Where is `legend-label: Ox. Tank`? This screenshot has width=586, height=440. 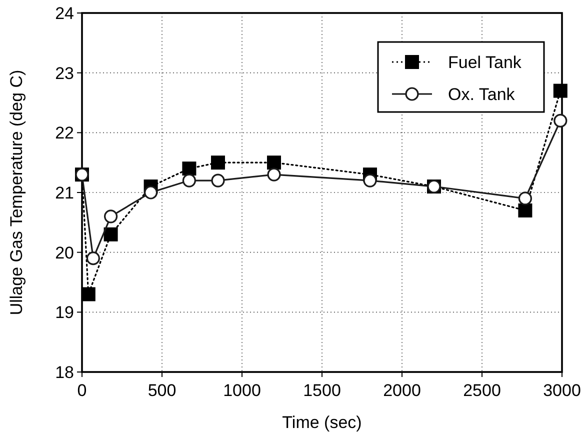
legend-label: Ox. Tank is located at coordinates (482, 94).